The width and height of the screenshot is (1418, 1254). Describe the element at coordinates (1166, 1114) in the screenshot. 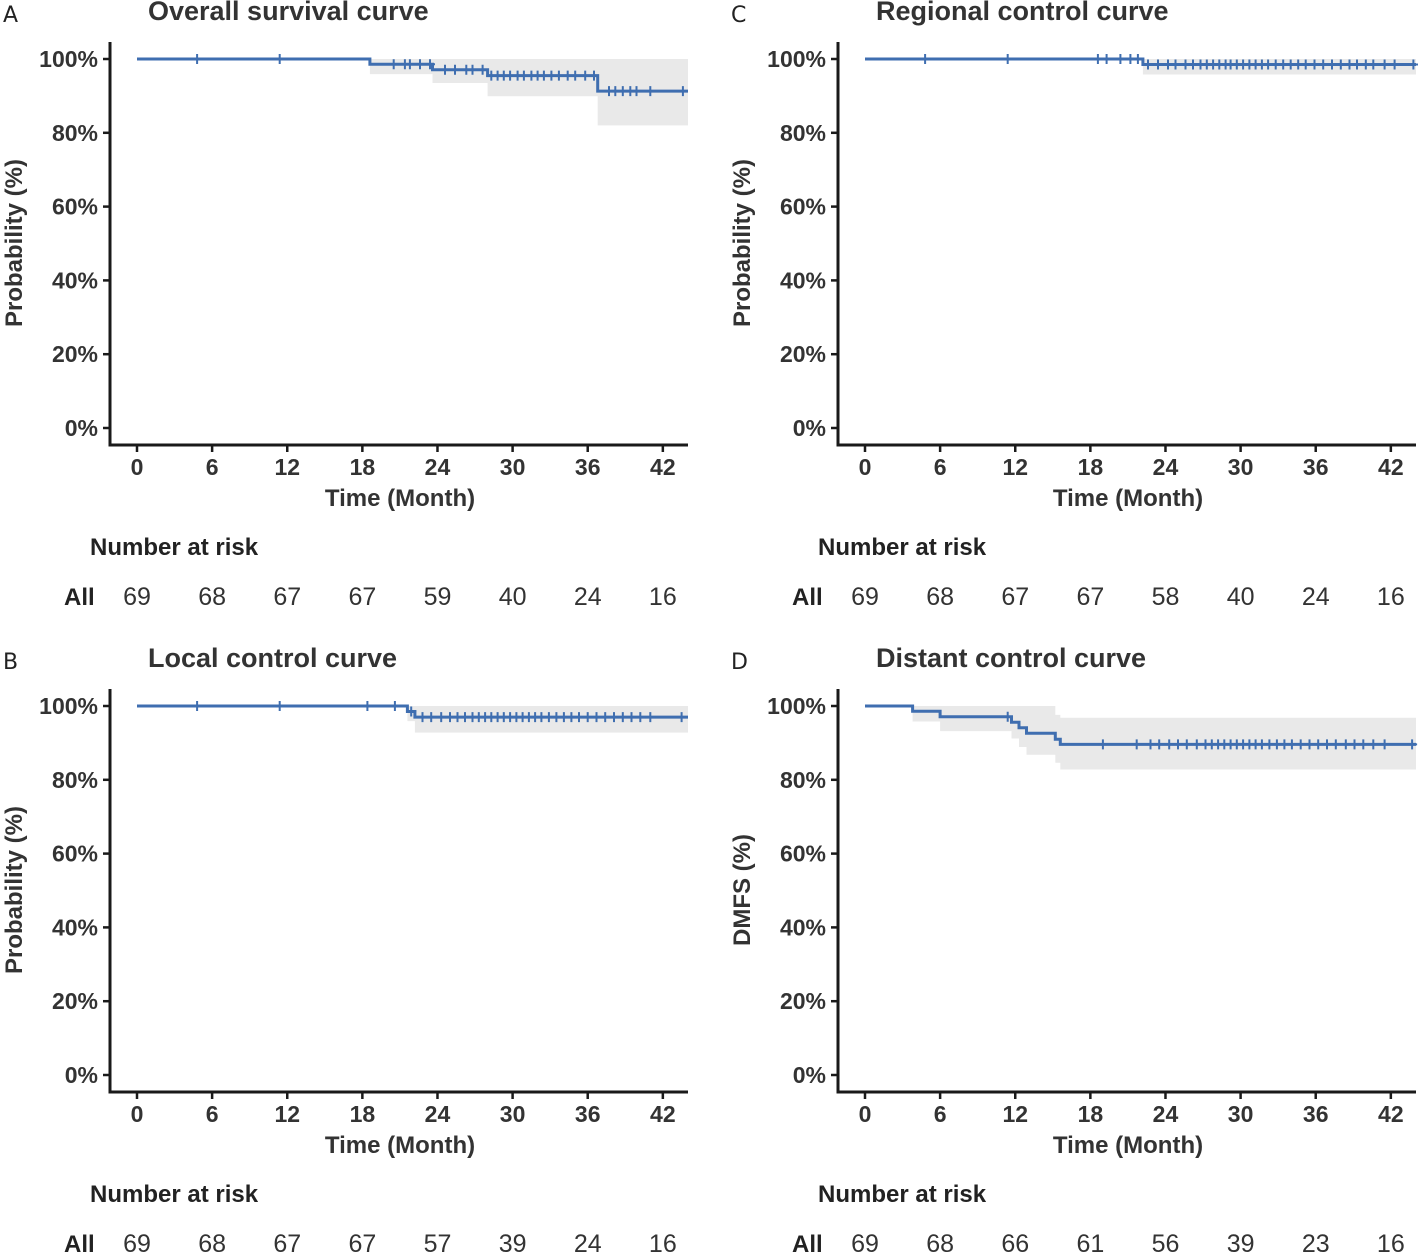

I see `x-tick-label: 24` at that location.